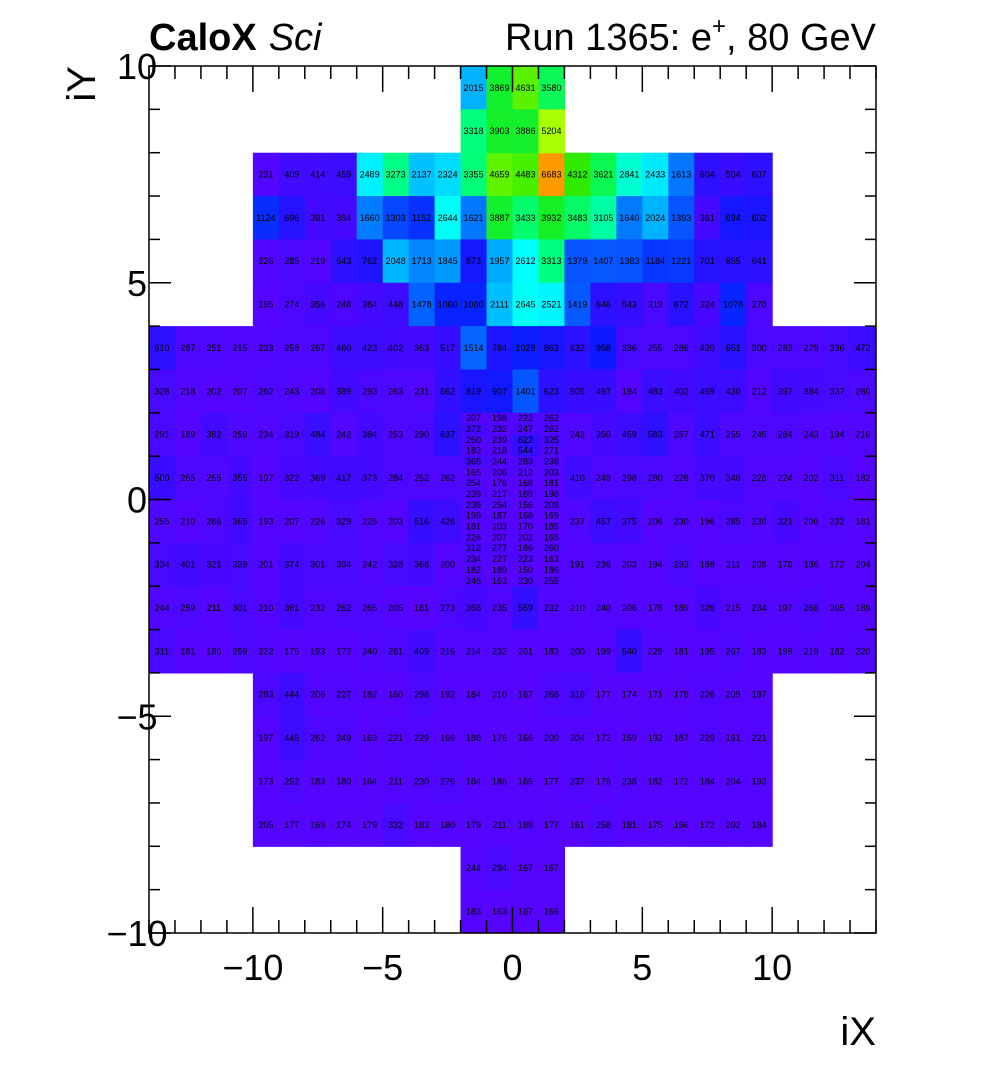 This screenshot has height=1072, width=996. What do you see at coordinates (187, 391) in the screenshot?
I see `heatmap-value-label: 218` at bounding box center [187, 391].